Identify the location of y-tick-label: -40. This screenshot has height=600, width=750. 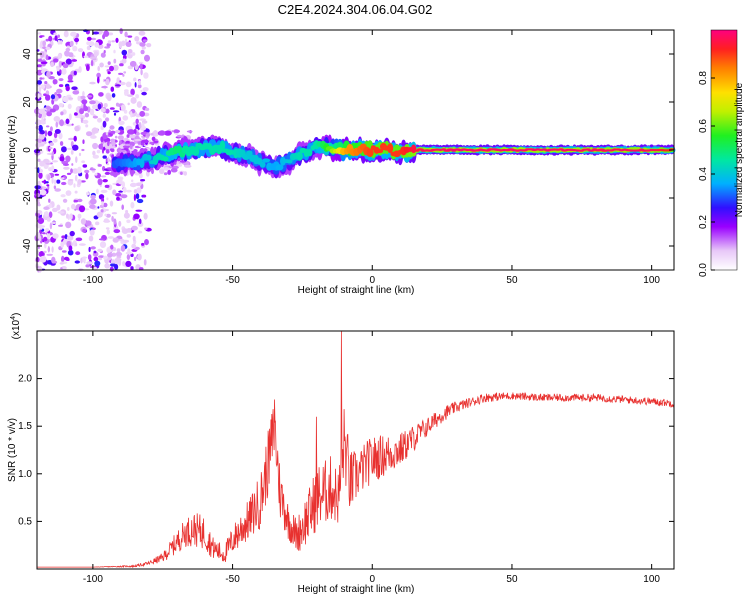
(27, 245).